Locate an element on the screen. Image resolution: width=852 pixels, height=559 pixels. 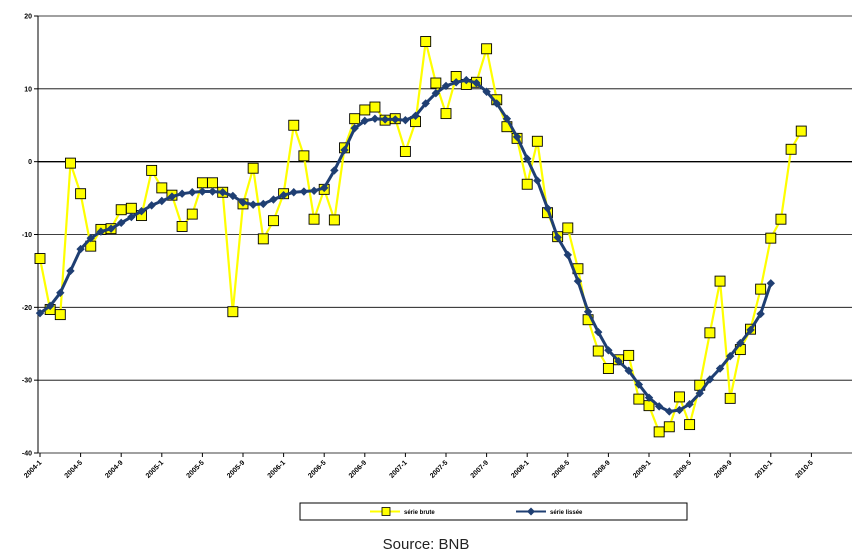
x-tick-label: 2008-1 is located at coordinates (520, 469).